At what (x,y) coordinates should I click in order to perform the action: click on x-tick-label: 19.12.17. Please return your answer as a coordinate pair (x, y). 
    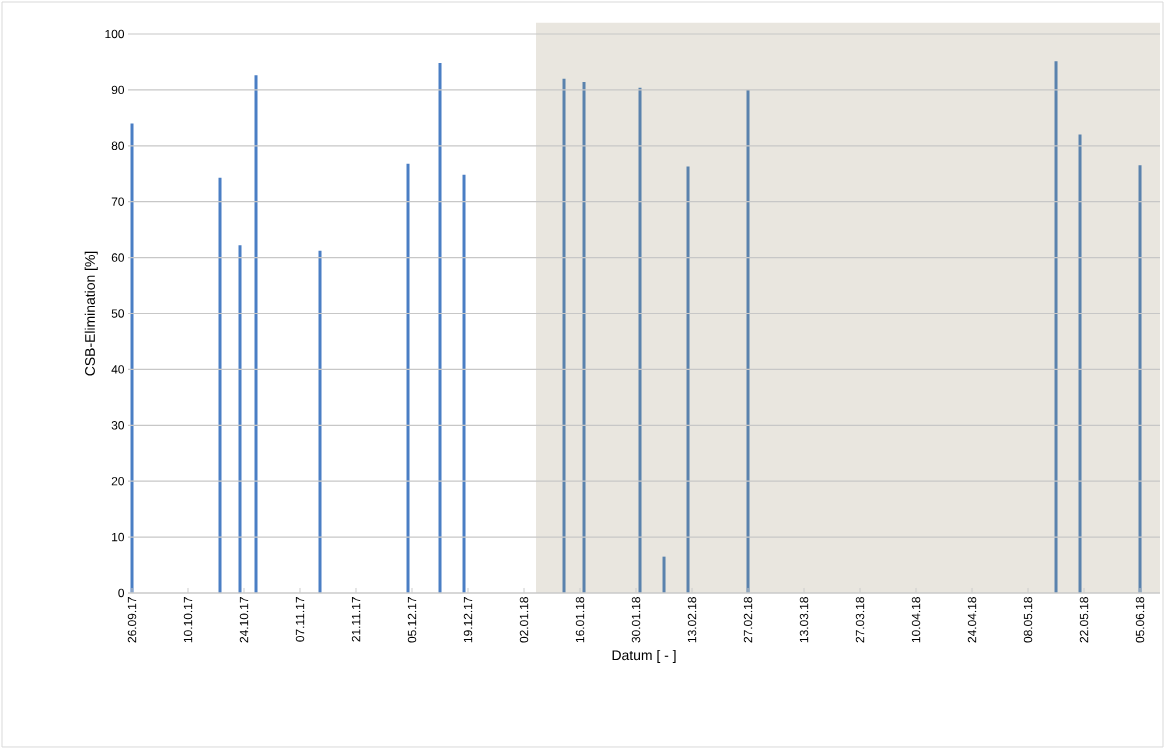
    Looking at the image, I should click on (468, 620).